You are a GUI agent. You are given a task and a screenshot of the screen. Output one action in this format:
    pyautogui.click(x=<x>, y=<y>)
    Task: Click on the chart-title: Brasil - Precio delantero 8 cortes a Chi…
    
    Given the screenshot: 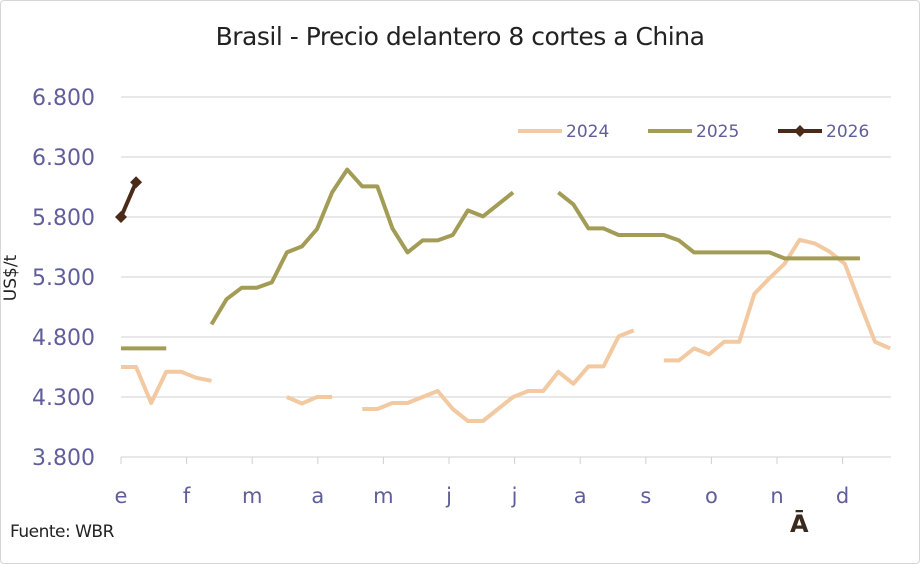 What is the action you would take?
    pyautogui.click(x=460, y=36)
    